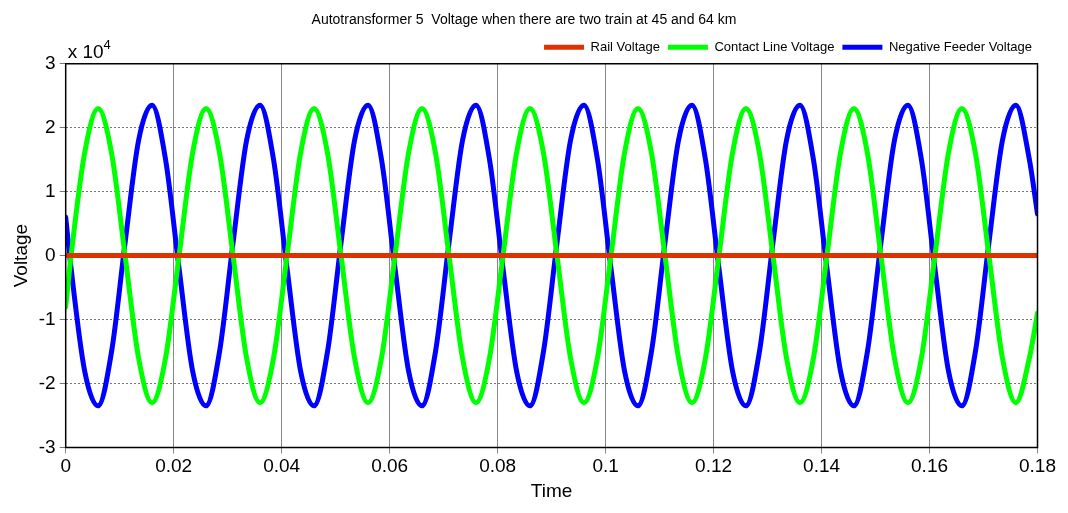 This screenshot has height=513, width=1068. I want to click on x-axis-title: Time, so click(551, 490).